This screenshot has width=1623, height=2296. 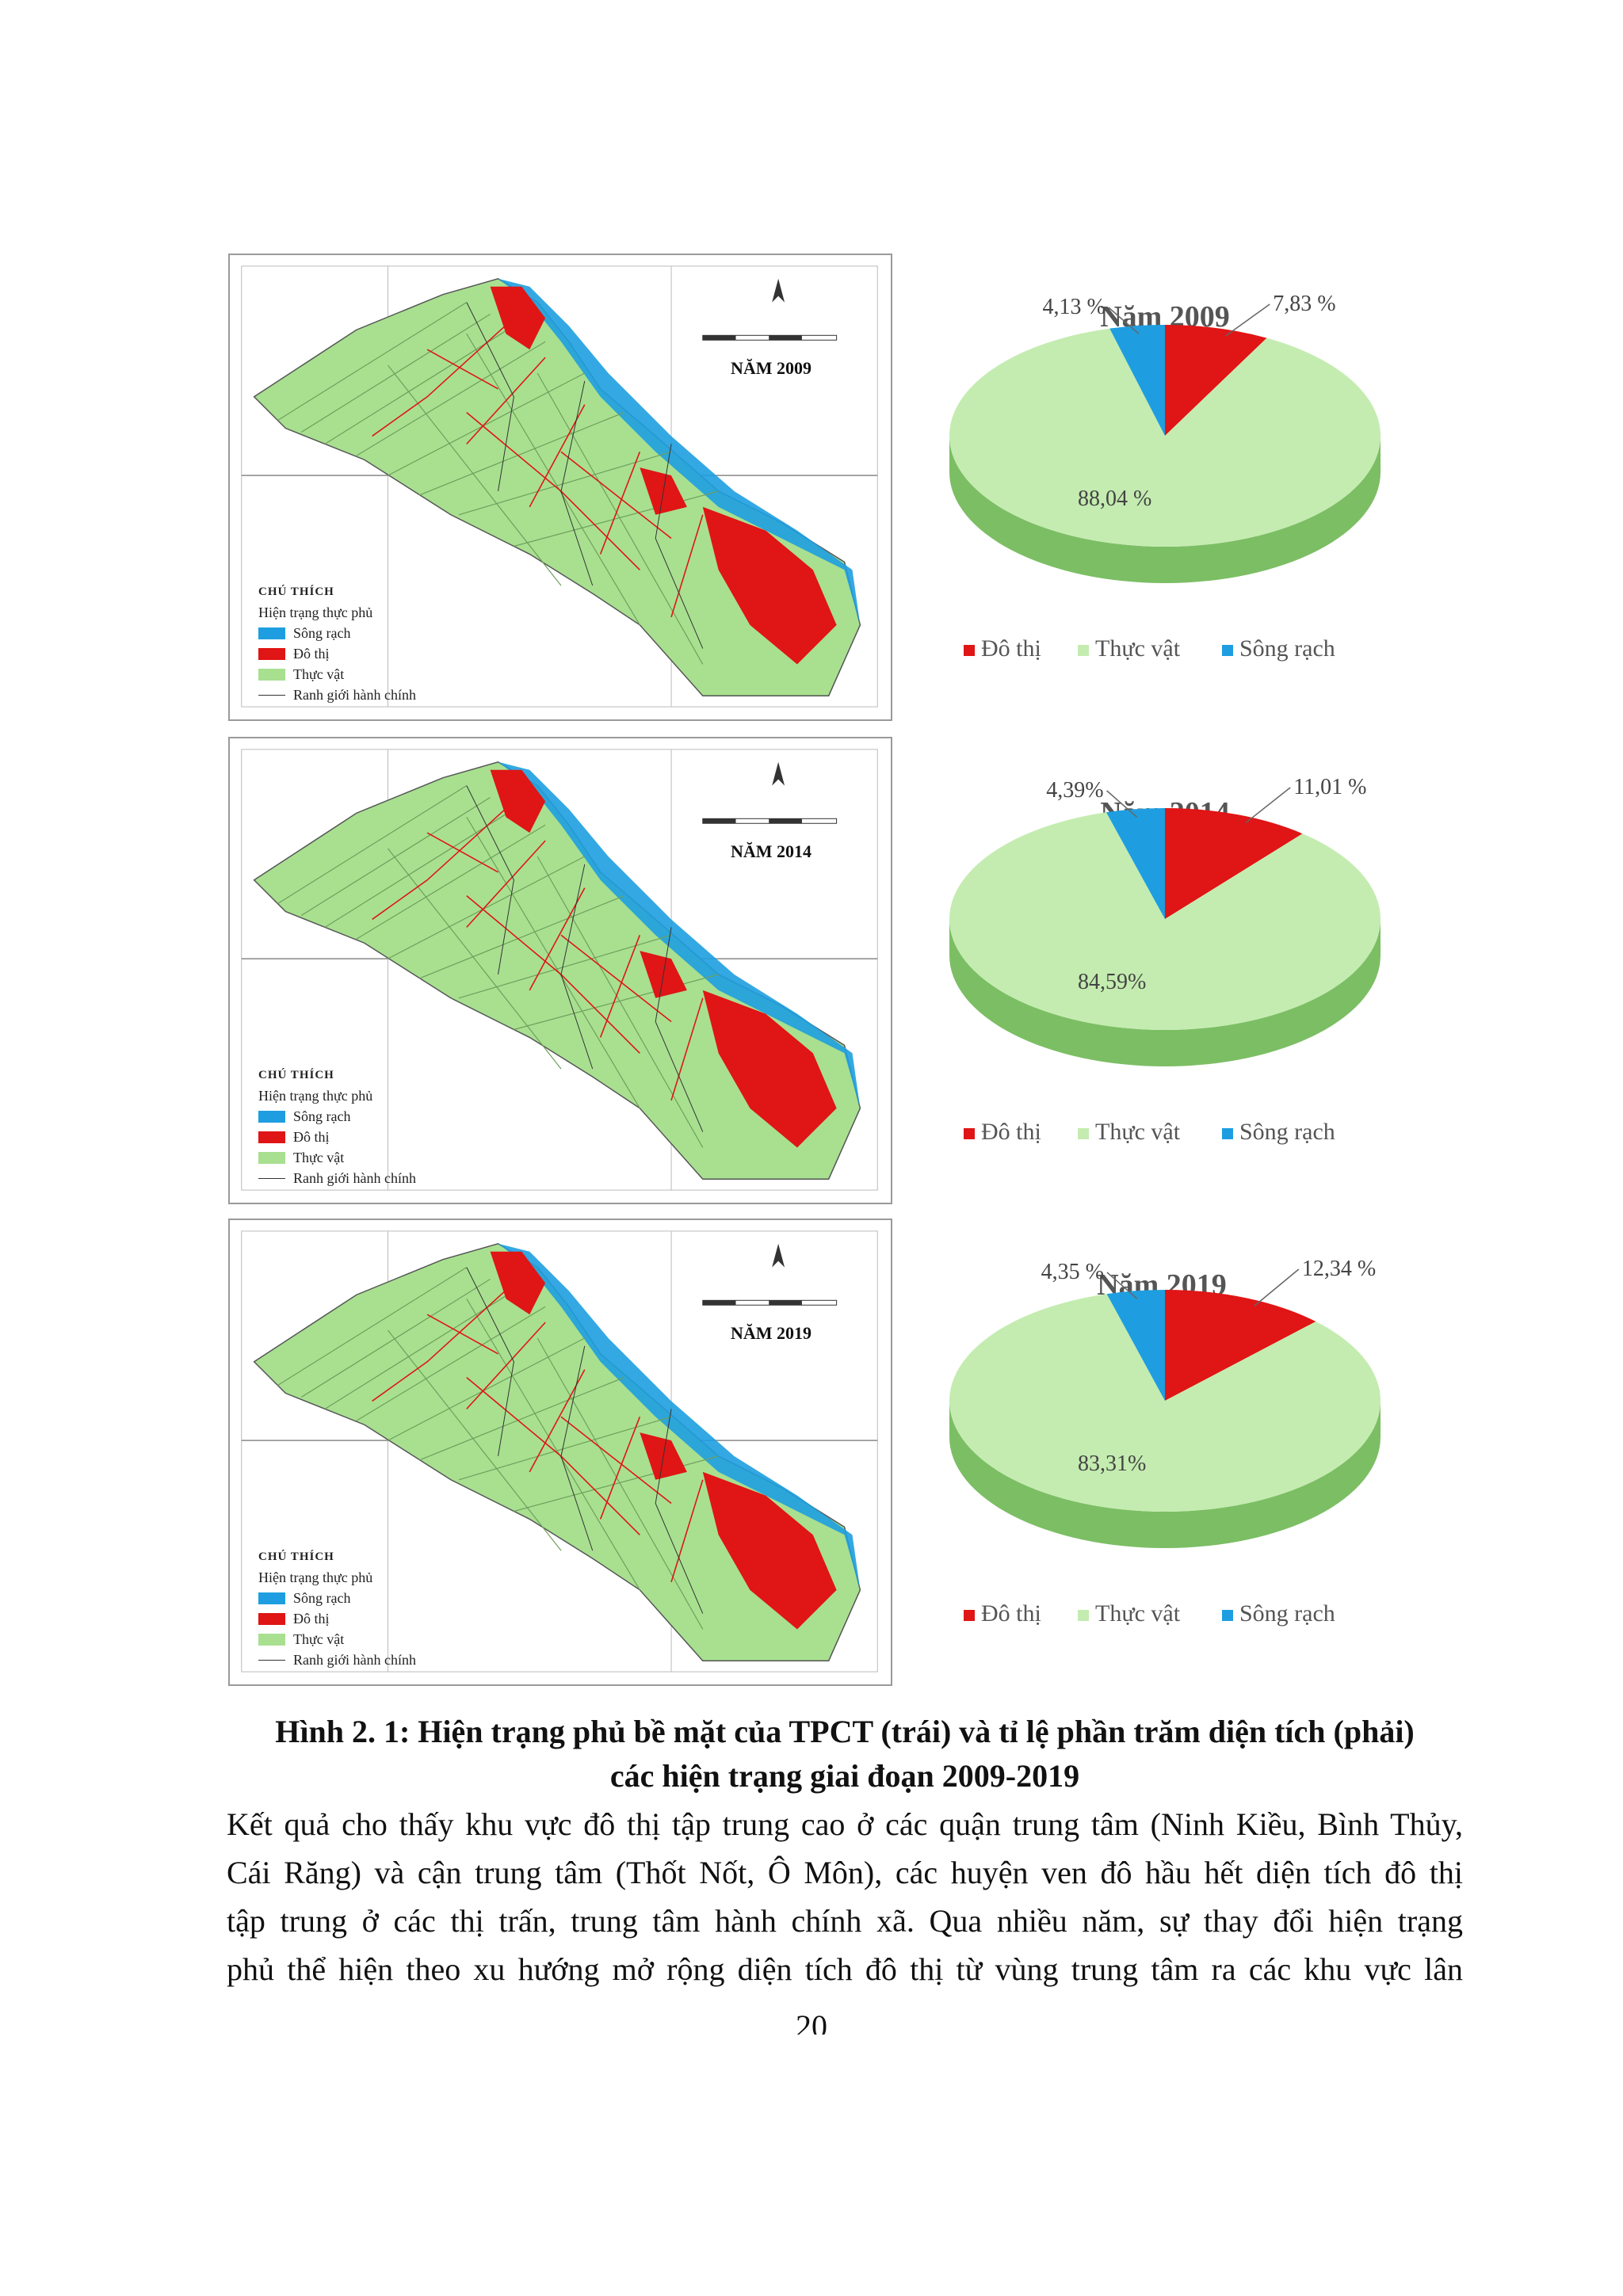 I want to click on map-year-label: NĂM 2009, so click(x=772, y=368).